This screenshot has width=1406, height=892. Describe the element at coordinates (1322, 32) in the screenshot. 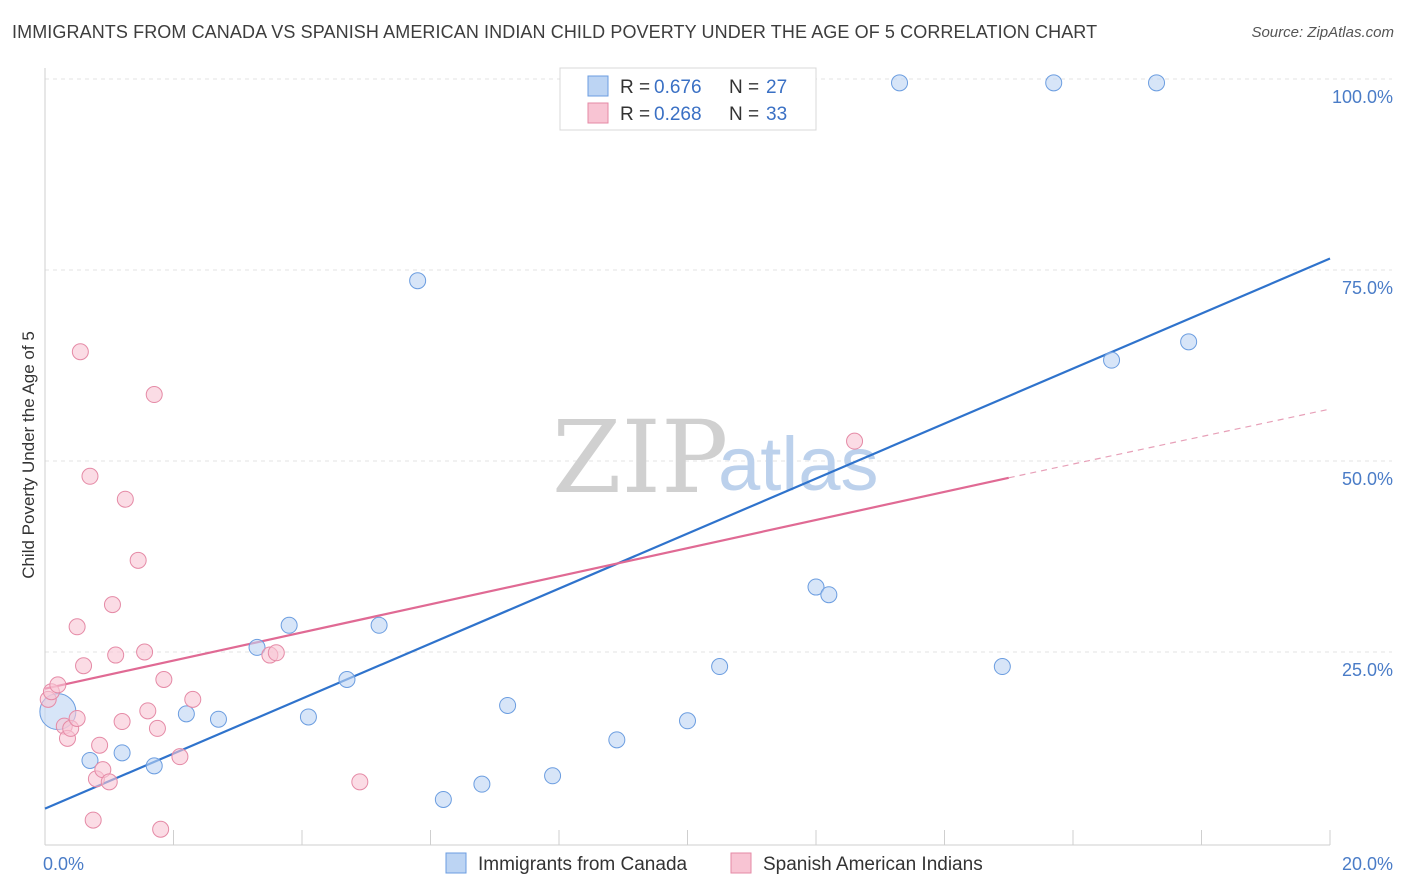

I see `source-credit: Source: ZipAtlas.com` at that location.